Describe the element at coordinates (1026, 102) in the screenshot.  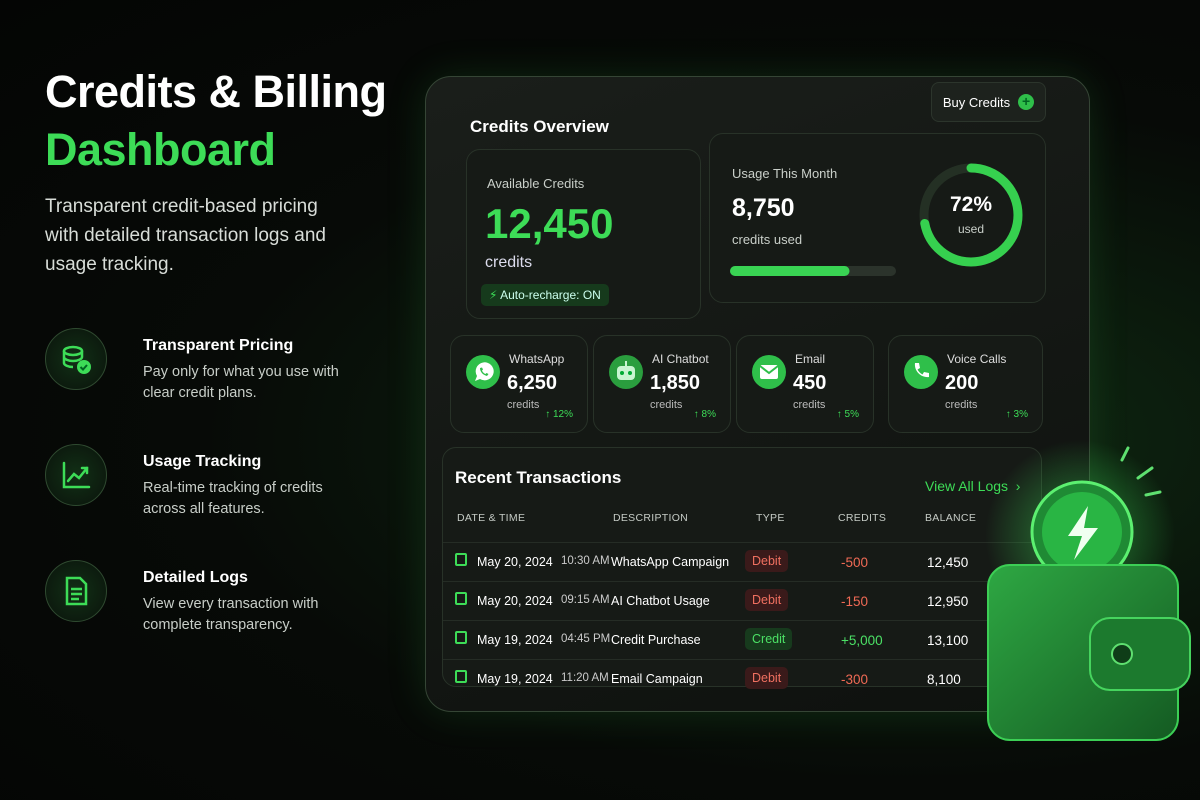
I see `plus-icon: +` at that location.